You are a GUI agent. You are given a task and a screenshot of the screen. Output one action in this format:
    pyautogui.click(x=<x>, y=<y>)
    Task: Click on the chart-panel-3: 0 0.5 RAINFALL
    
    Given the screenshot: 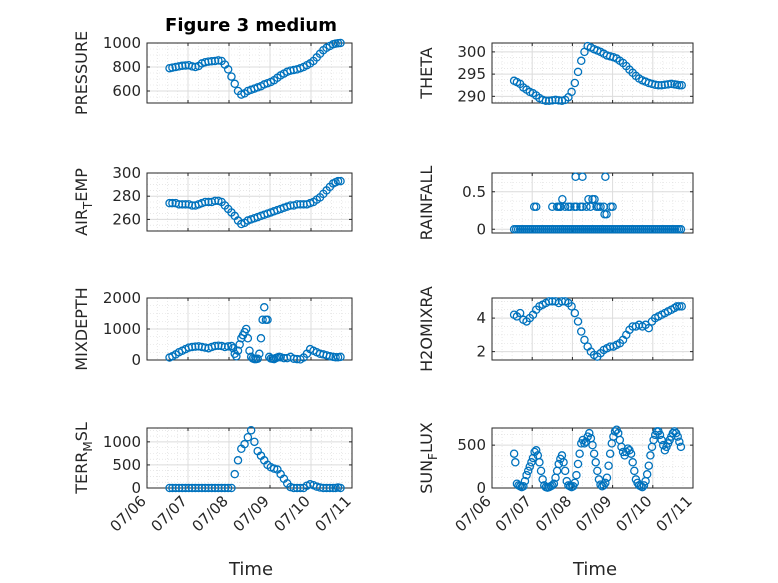 What is the action you would take?
    pyautogui.click(x=555, y=203)
    